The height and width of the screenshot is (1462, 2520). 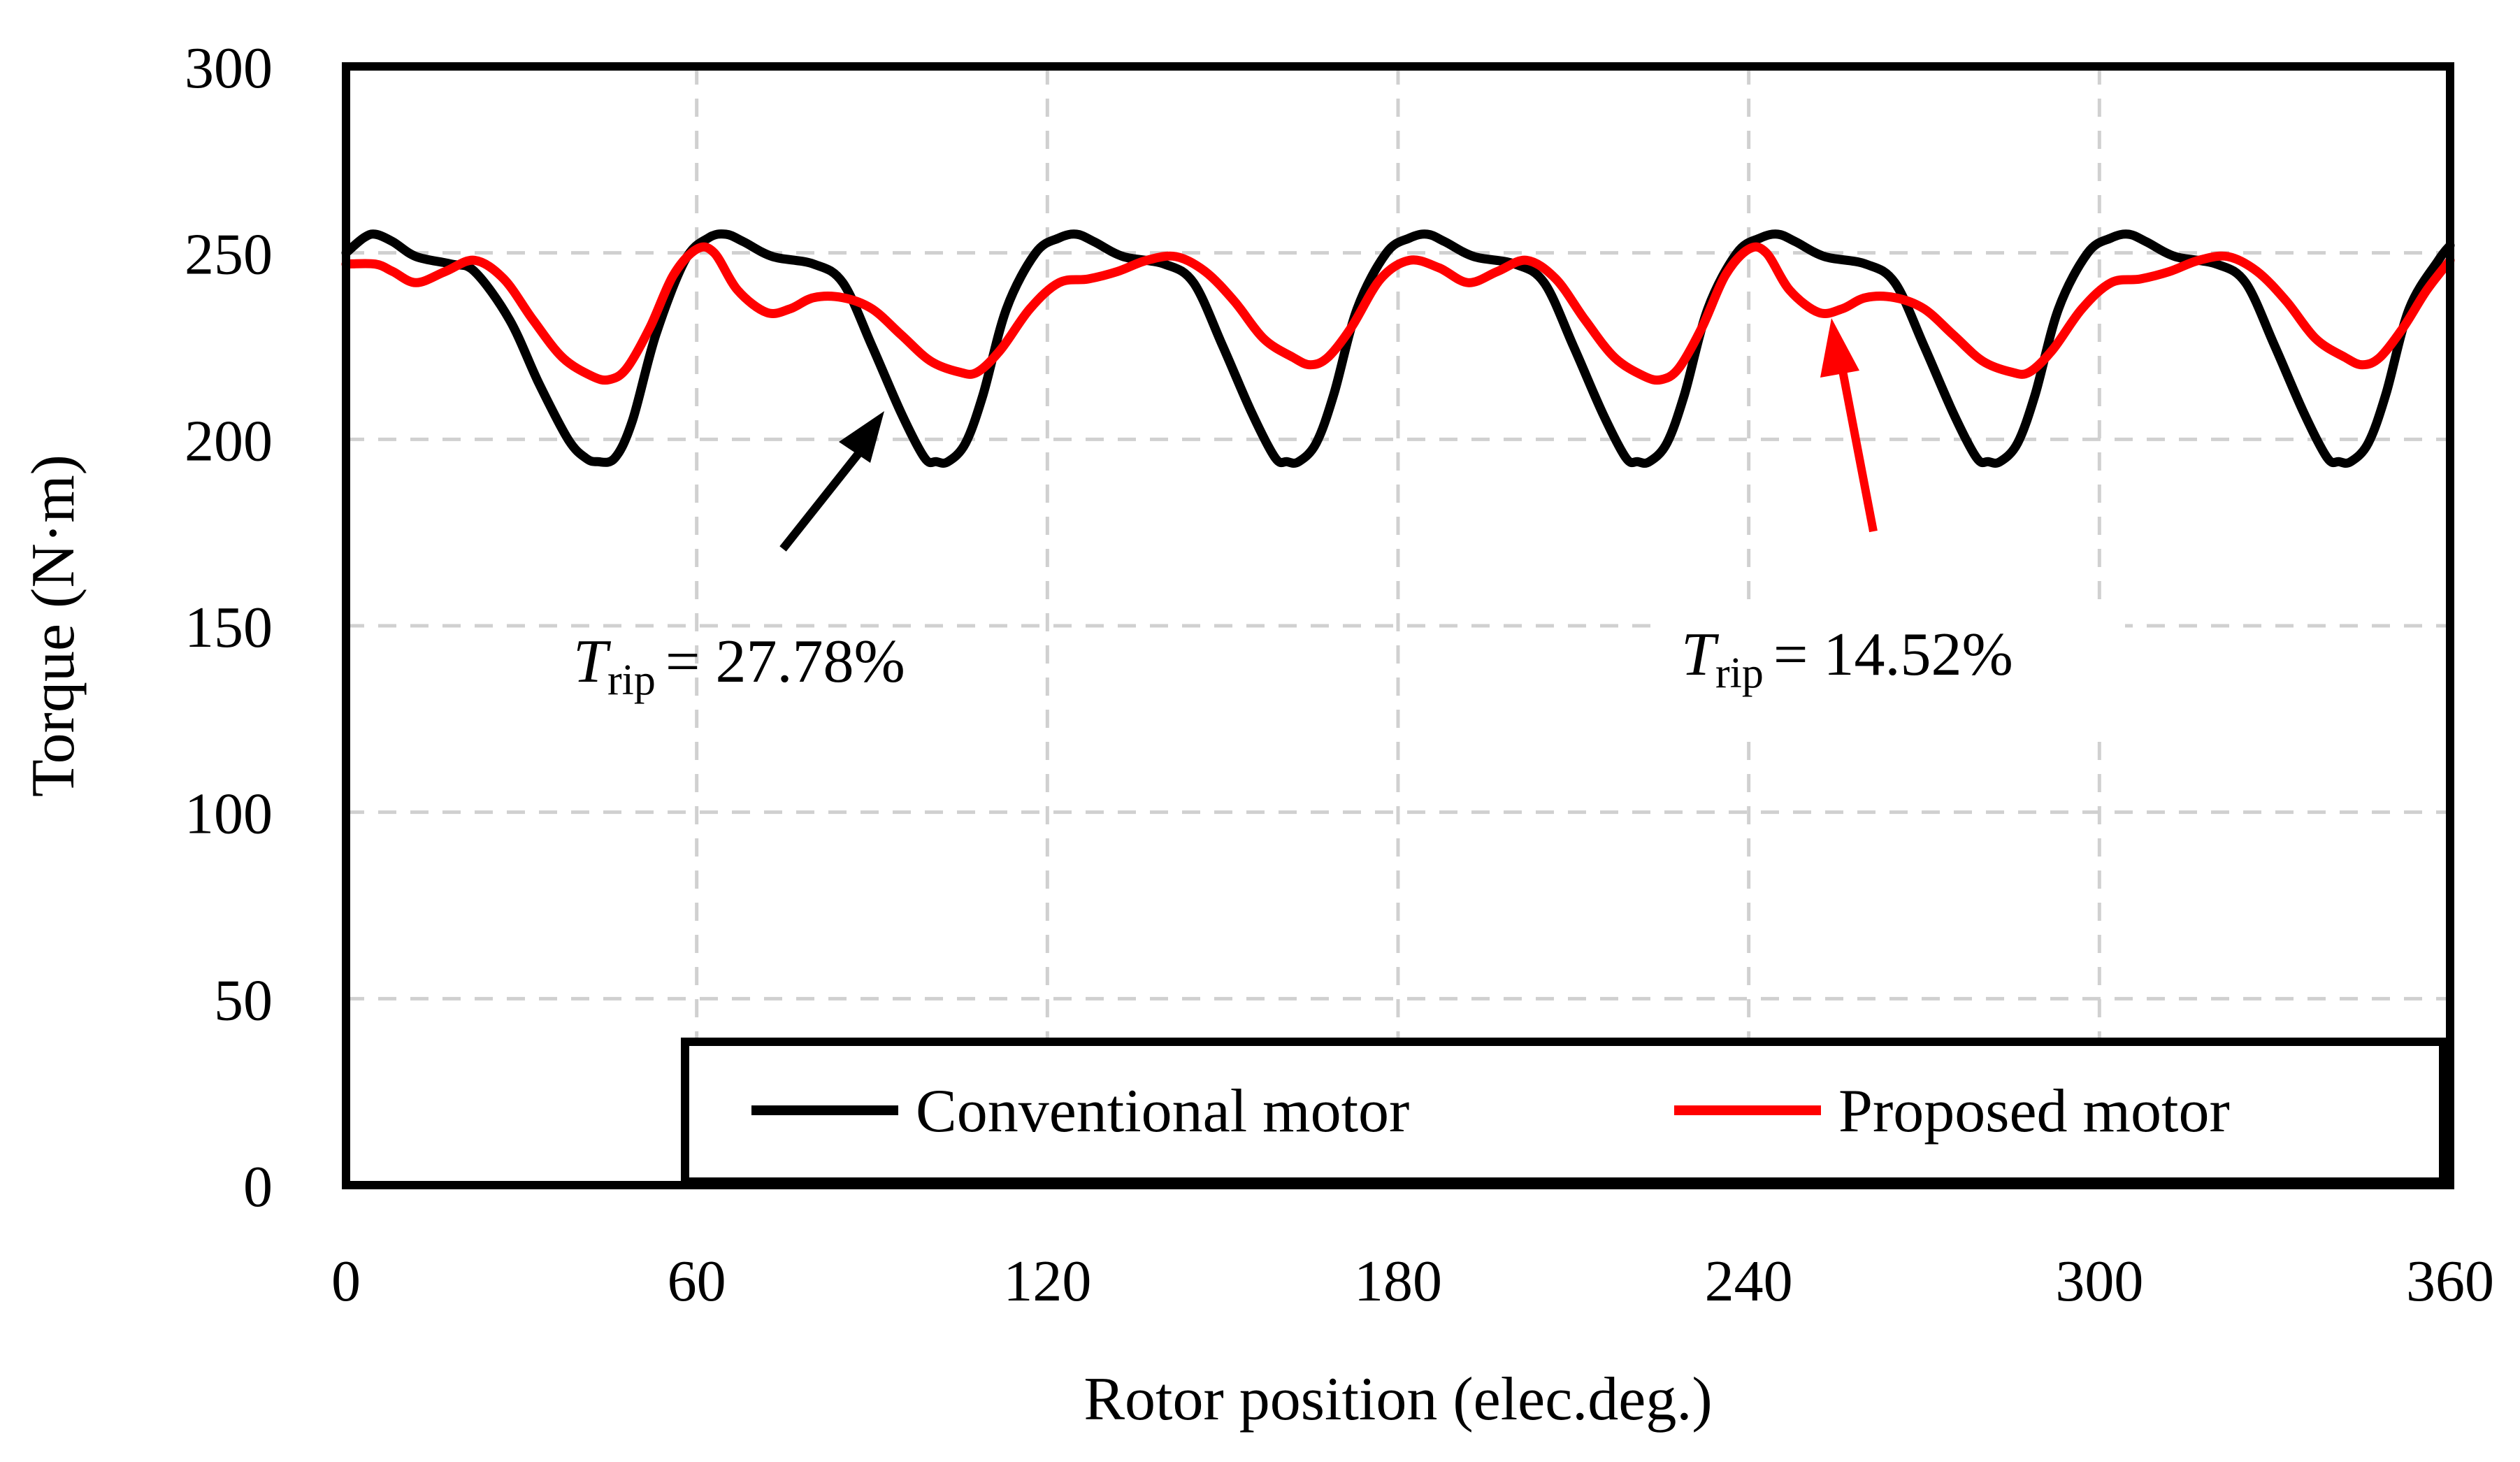 I want to click on series-group, so click(x=1398, y=348).